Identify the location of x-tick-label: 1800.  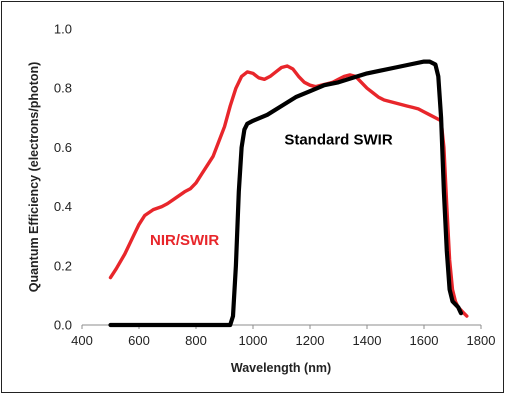
(481, 340).